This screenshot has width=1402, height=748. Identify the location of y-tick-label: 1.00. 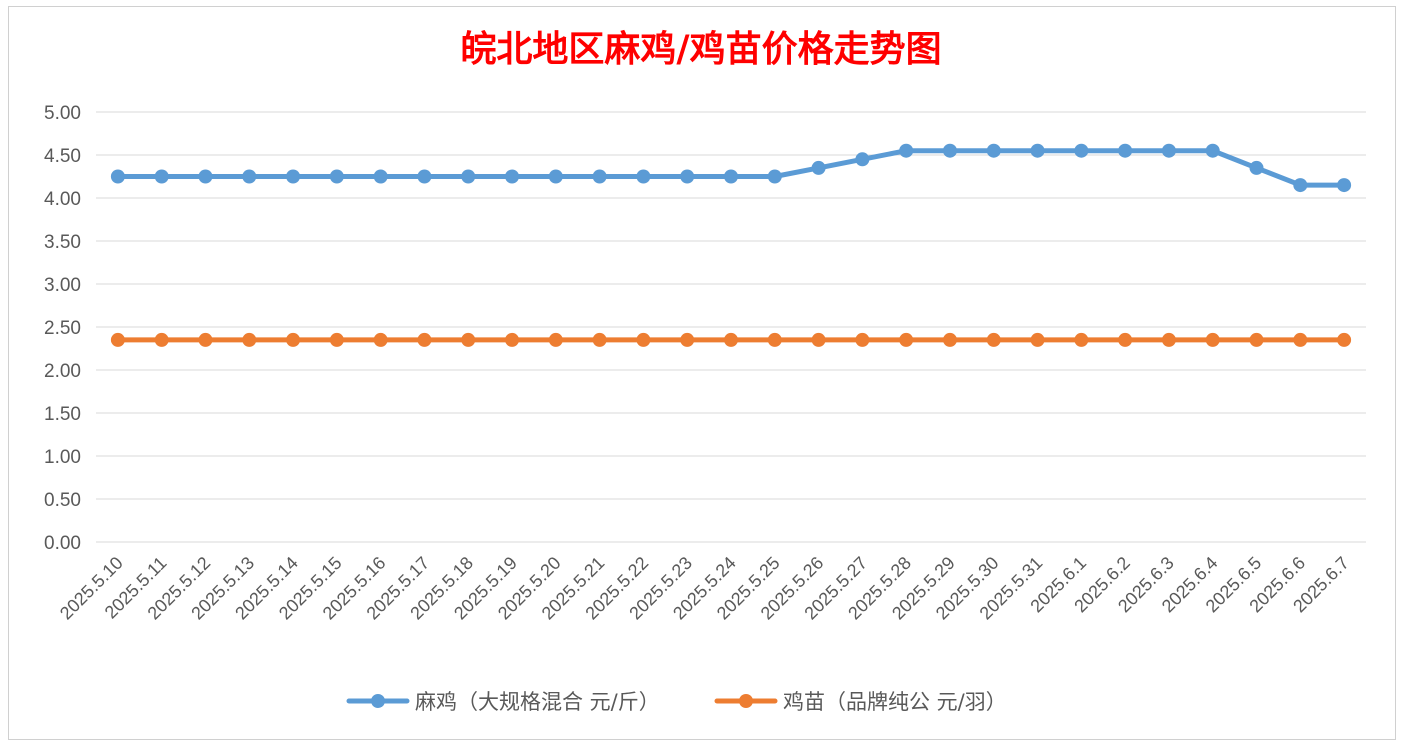
(62, 457).